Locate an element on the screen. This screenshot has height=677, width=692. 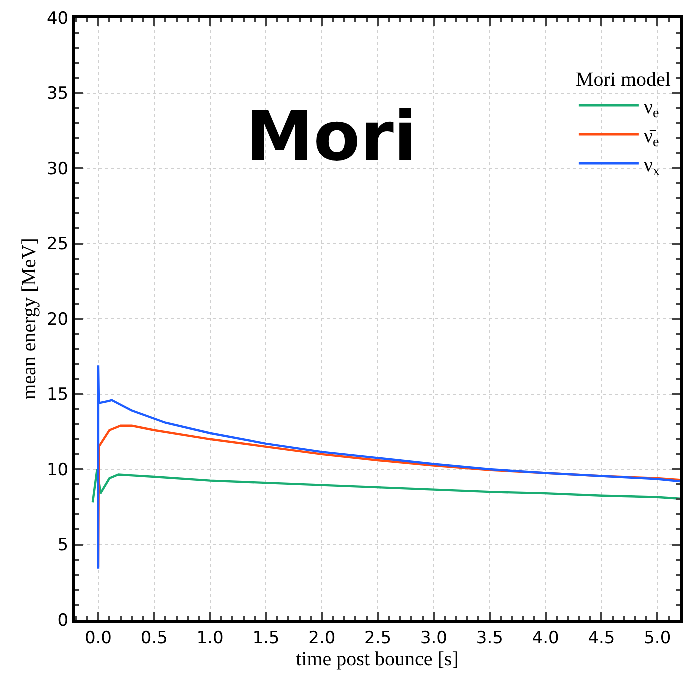
x-tick-label: 0.5 is located at coordinates (154, 638).